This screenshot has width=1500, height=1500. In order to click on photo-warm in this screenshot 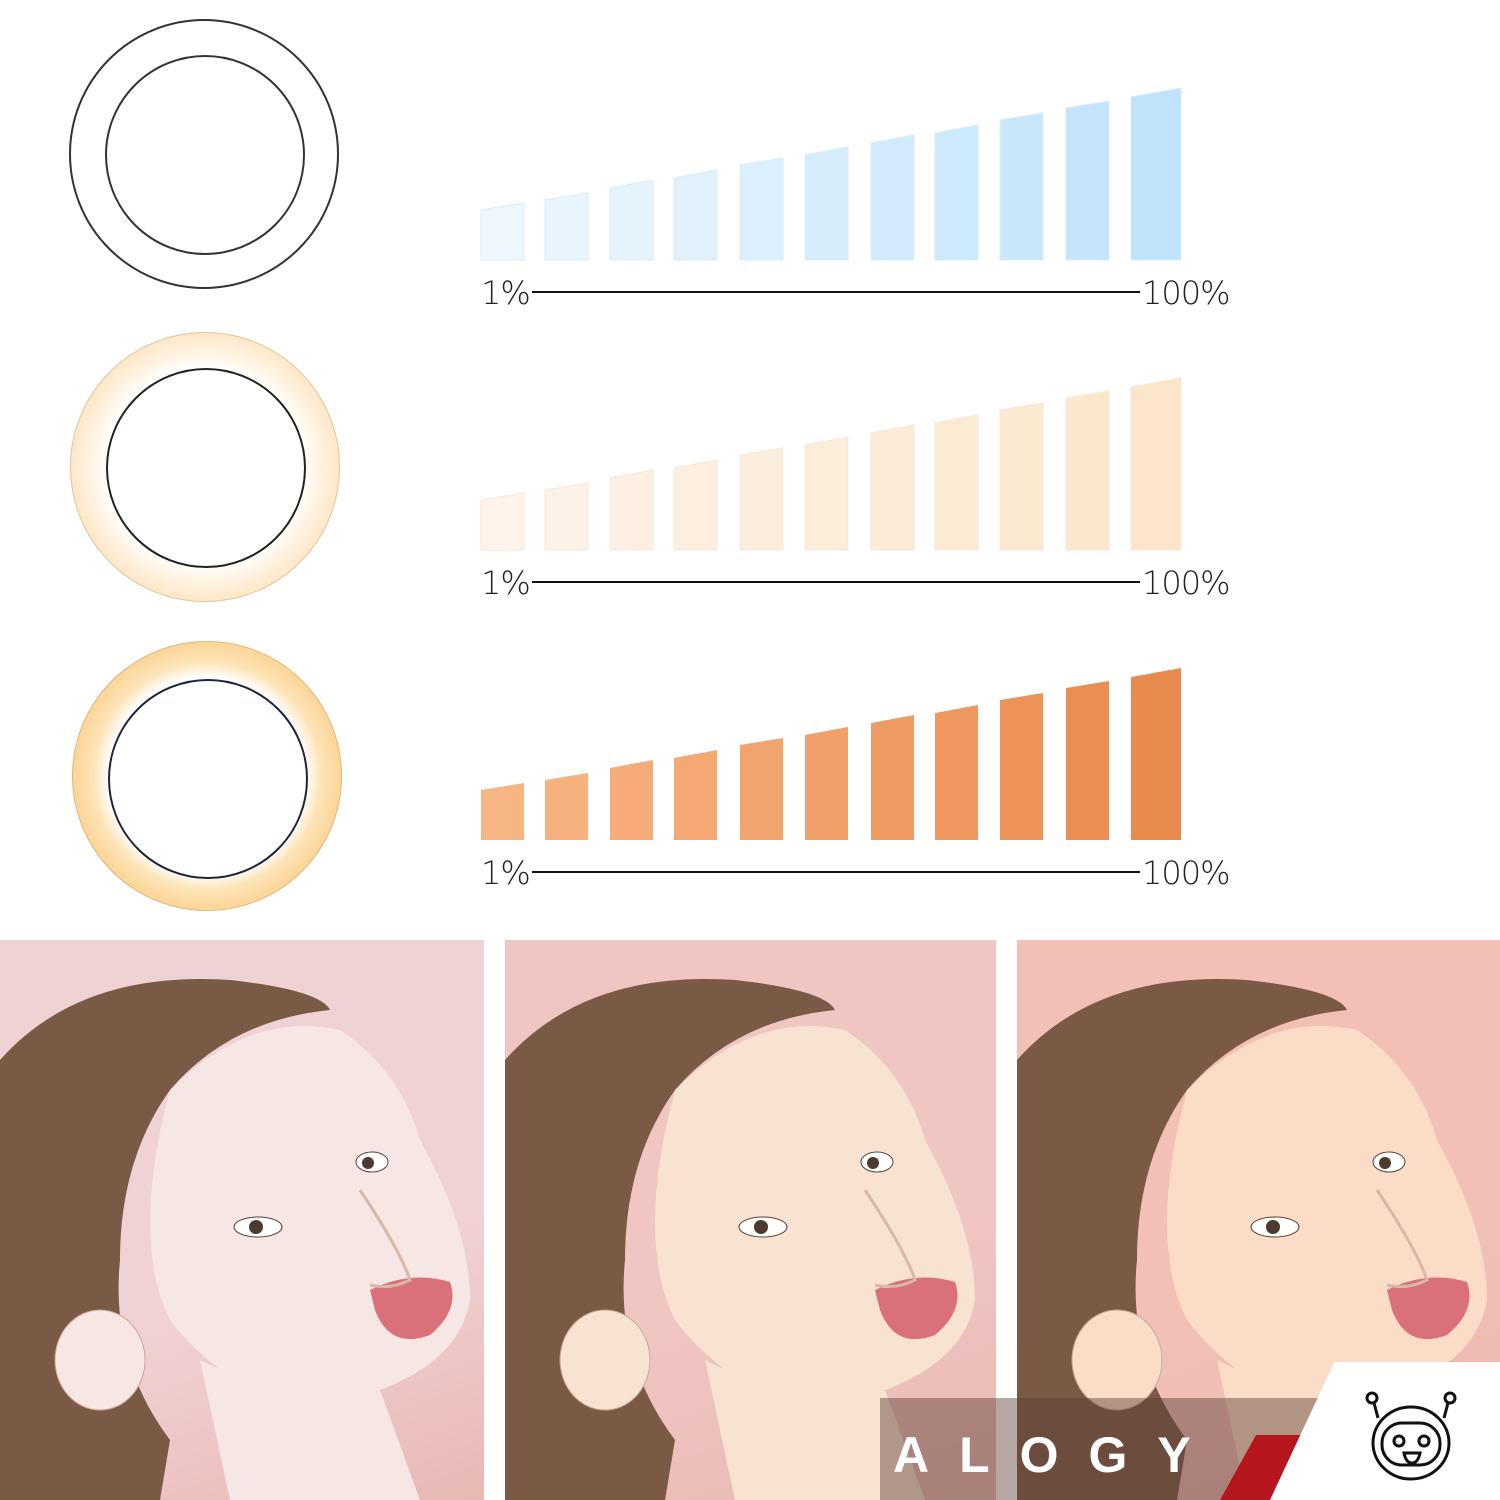, I will do `click(1258, 1220)`.